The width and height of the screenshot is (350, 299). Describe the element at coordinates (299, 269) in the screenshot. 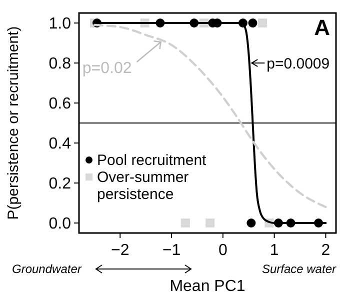

I see `text: Surface water` at that location.